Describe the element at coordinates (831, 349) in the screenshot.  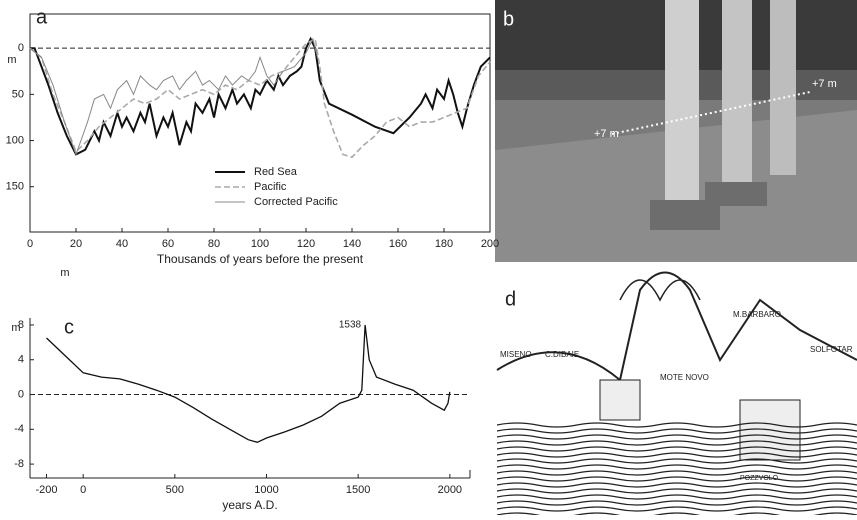
I see `annotation: SOLFOTAR` at that location.